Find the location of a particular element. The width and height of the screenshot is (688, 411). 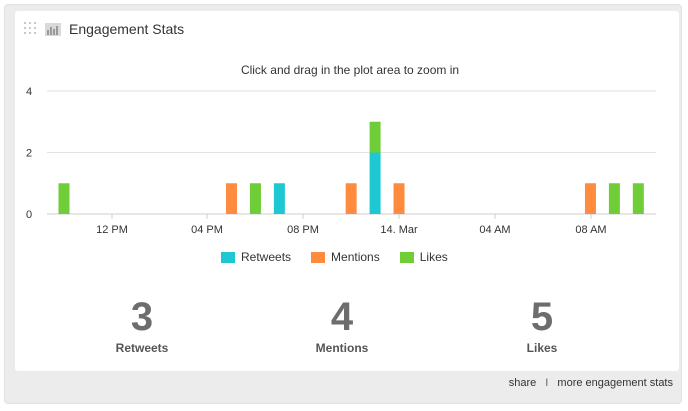

legend-item-retweets: Retweets is located at coordinates (256, 257).